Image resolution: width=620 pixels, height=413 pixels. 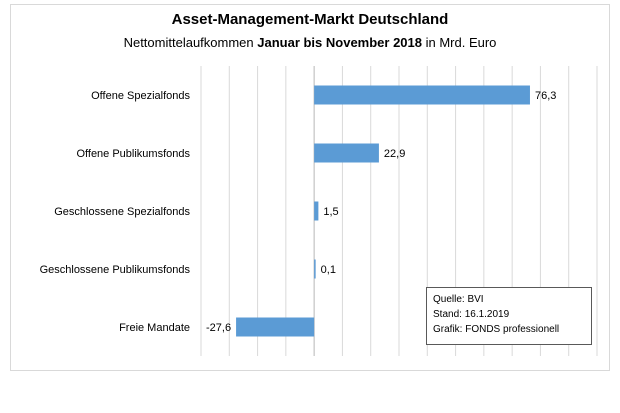 I want to click on data-label: 76,3, so click(x=545, y=96).